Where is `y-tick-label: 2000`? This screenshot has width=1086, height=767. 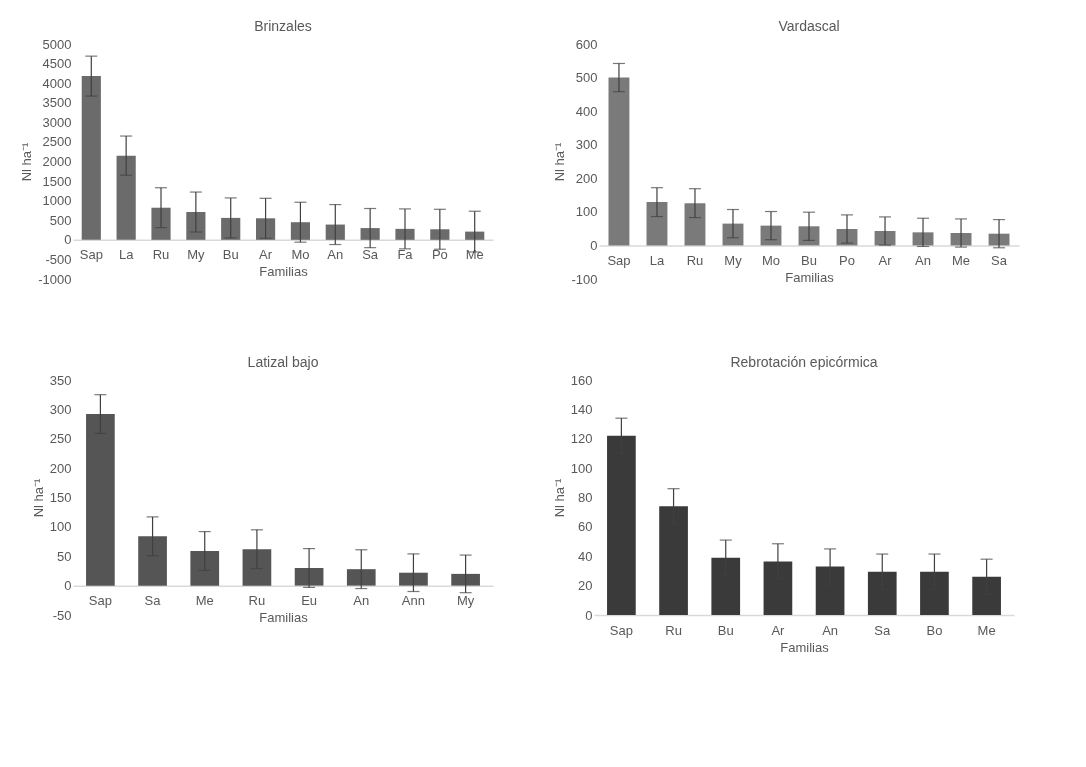 y-tick-label: 2000 is located at coordinates (57, 161).